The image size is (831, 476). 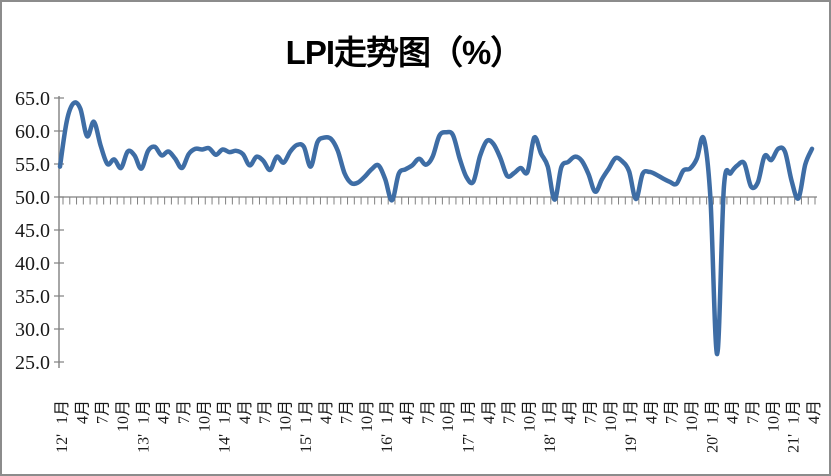 What do you see at coordinates (712, 443) in the screenshot?
I see `x-year-label: 20'` at bounding box center [712, 443].